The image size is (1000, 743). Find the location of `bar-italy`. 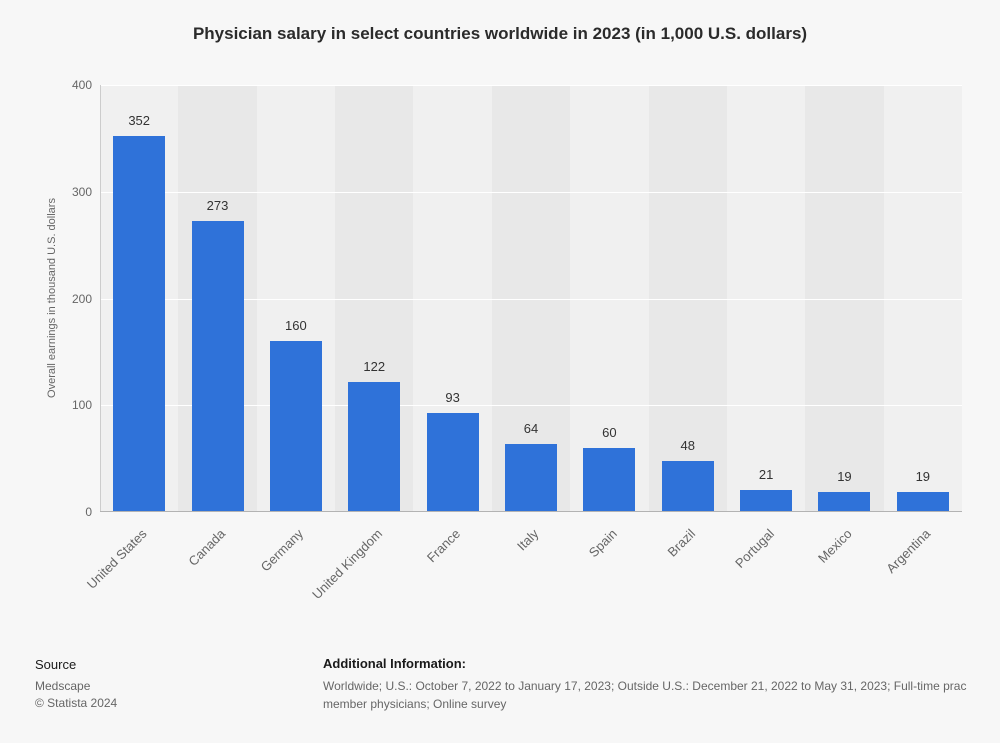

bar-italy is located at coordinates (530, 477).